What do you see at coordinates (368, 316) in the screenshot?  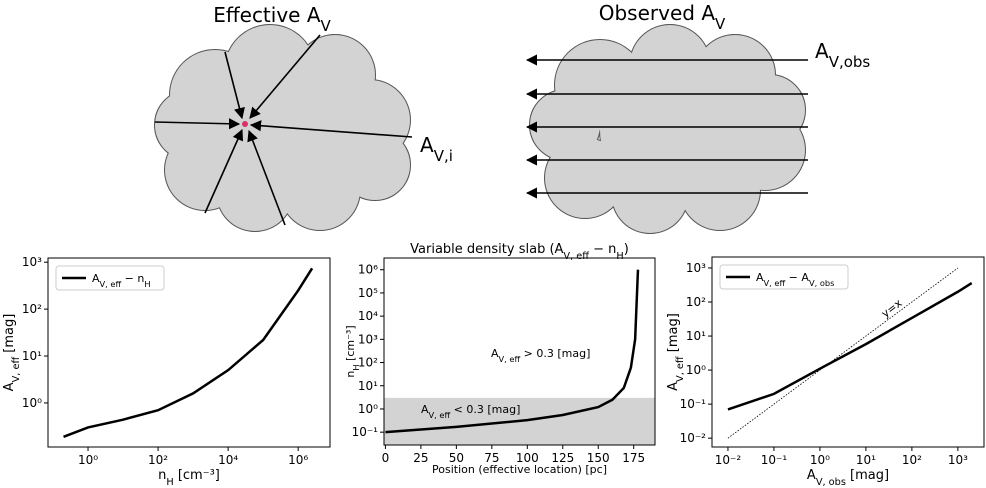 I see `y-tick-label: 10⁴` at bounding box center [368, 316].